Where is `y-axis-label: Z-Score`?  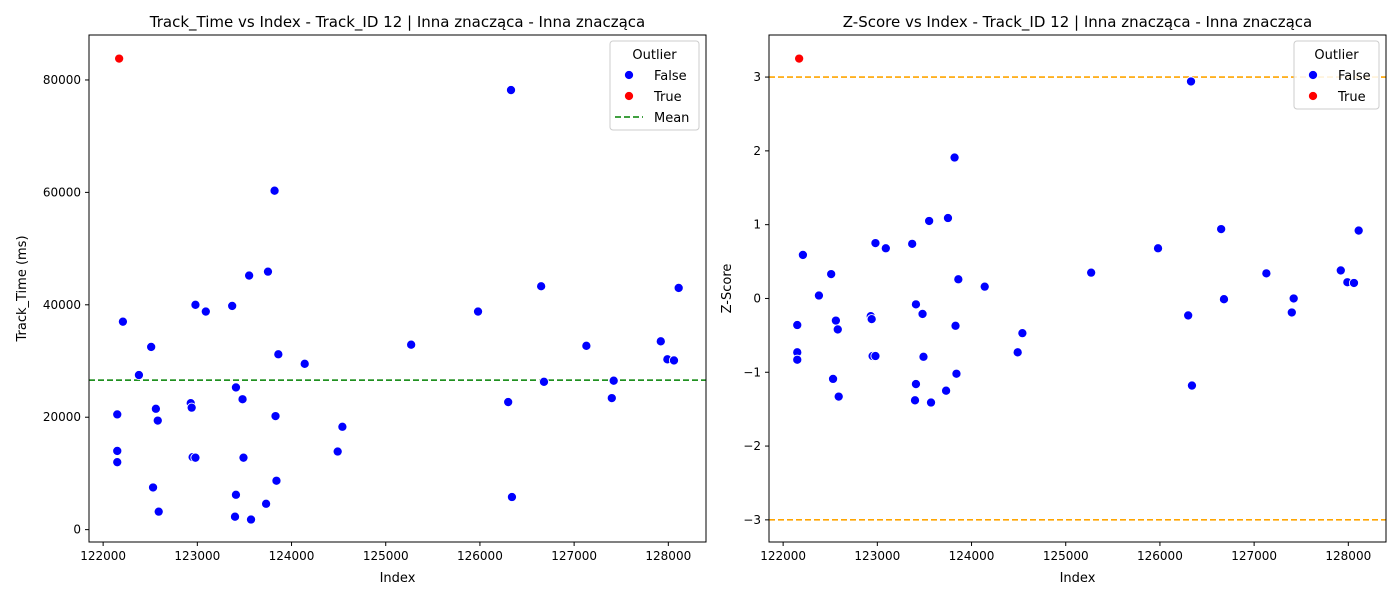
y-axis-label: Z-Score is located at coordinates (727, 289).